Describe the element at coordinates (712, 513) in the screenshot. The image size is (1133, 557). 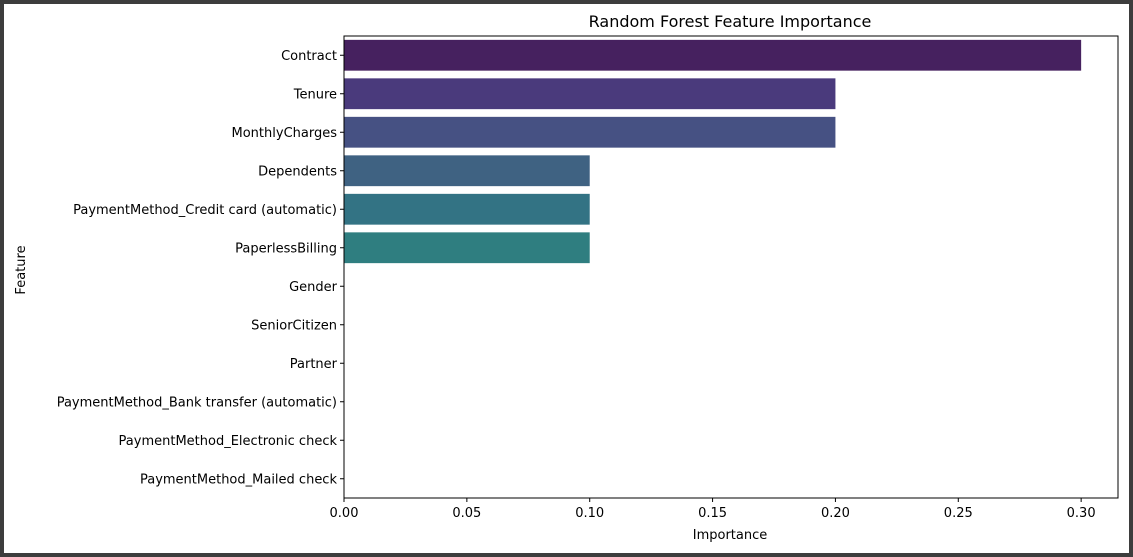
I see `x-tick-label: 0.15` at that location.